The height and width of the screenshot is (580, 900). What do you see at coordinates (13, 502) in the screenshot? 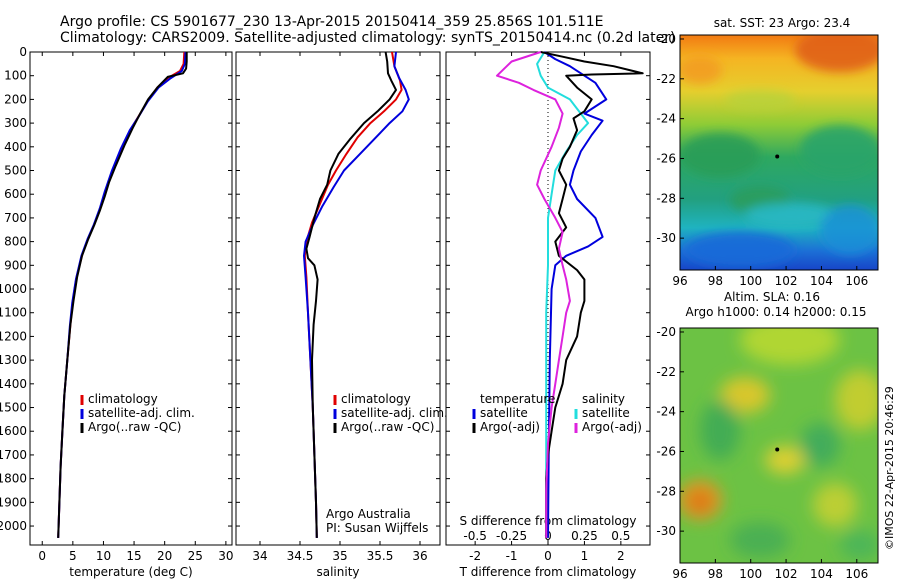
I see `depth-tick-label: 1900` at bounding box center [13, 502].